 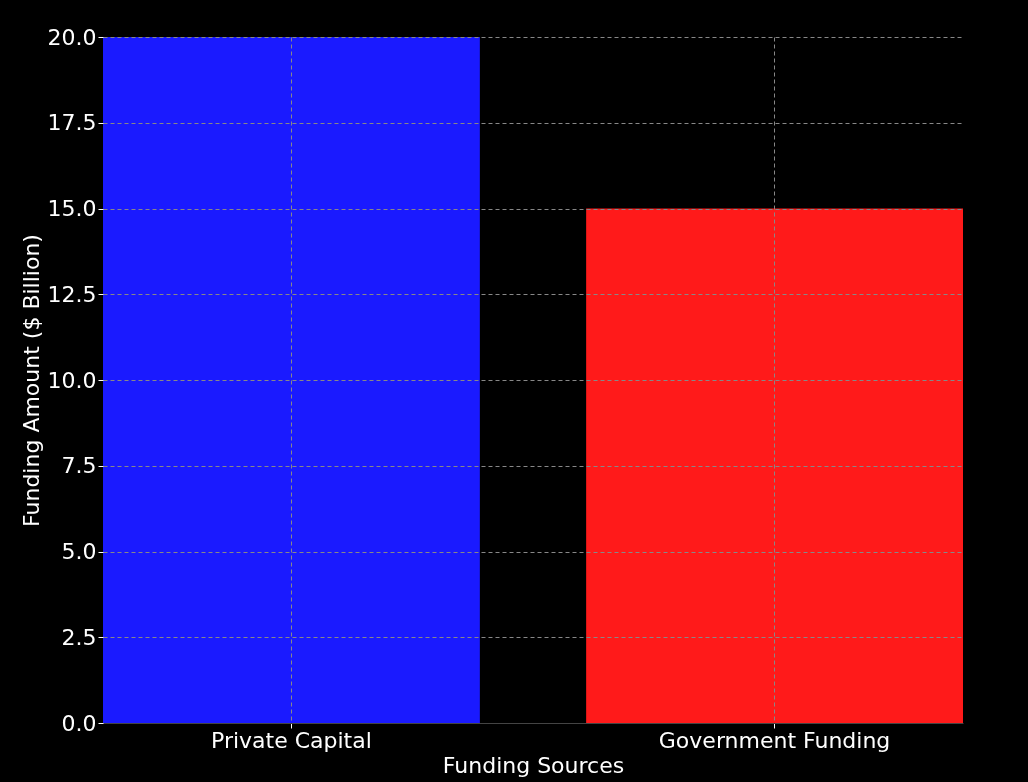 What do you see at coordinates (291, 740) in the screenshot?
I see `x-tick-label: Private Capital` at bounding box center [291, 740].